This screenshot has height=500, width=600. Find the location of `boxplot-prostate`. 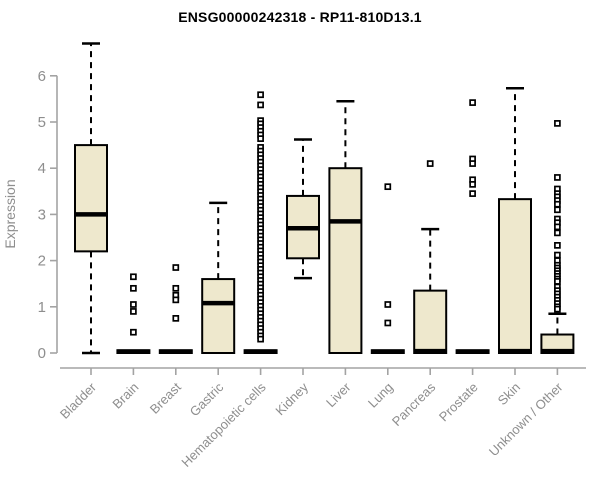

boxplot-prostate is located at coordinates (472, 226).